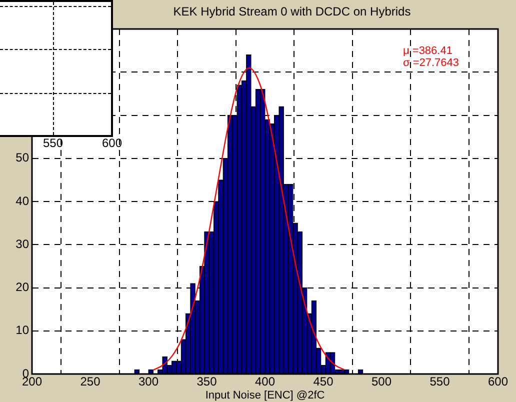 The width and height of the screenshot is (516, 402). Describe the element at coordinates (431, 63) in the screenshot. I see `annotation: σ =27.7643` at that location.